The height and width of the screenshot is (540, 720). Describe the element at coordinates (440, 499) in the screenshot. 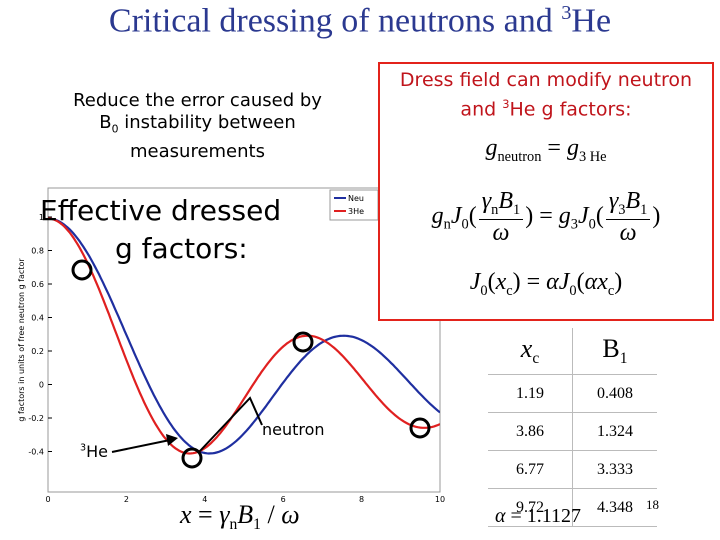

I see `x-tick-label: 10` at that location.